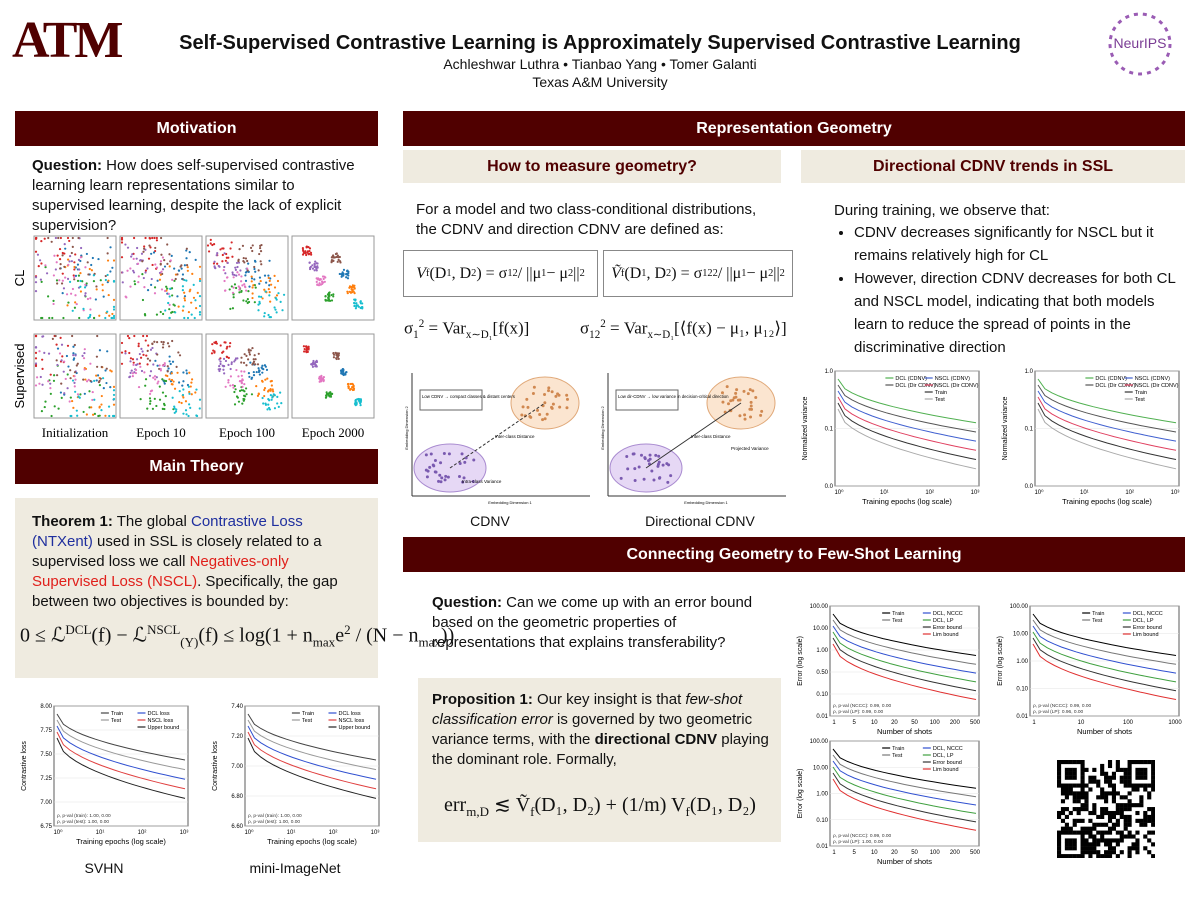 The image size is (1200, 901). What do you see at coordinates (1019, 607) in the screenshot?
I see `y-tick-label: 100.00` at bounding box center [1019, 607].